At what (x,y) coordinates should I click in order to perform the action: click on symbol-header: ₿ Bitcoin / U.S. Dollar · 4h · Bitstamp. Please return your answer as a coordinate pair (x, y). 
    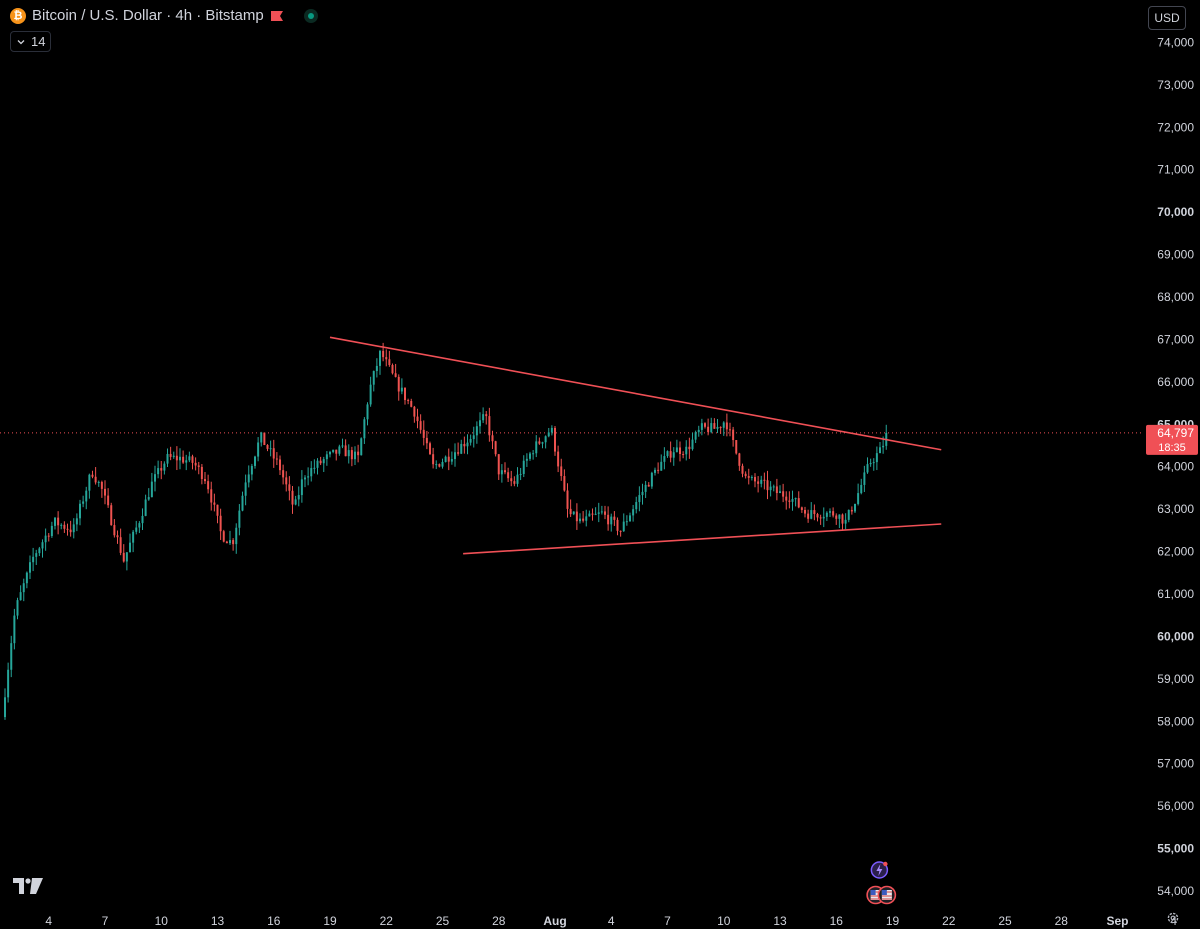
    Looking at the image, I should click on (164, 15).